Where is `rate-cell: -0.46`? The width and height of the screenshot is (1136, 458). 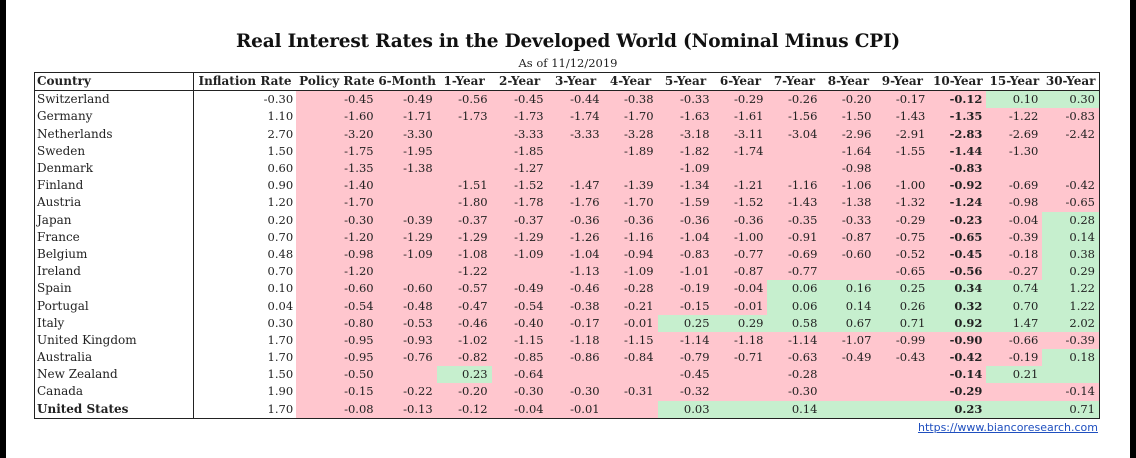
rate-cell: -0.46 is located at coordinates (464, 323).